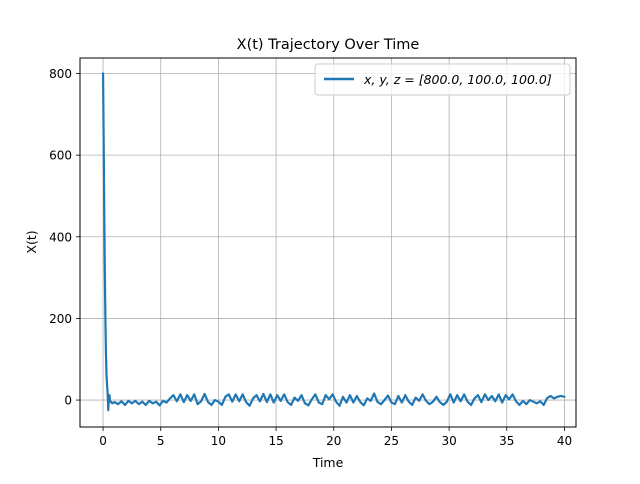 The height and width of the screenshot is (484, 640). I want to click on y-tick-label: 200, so click(60, 319).